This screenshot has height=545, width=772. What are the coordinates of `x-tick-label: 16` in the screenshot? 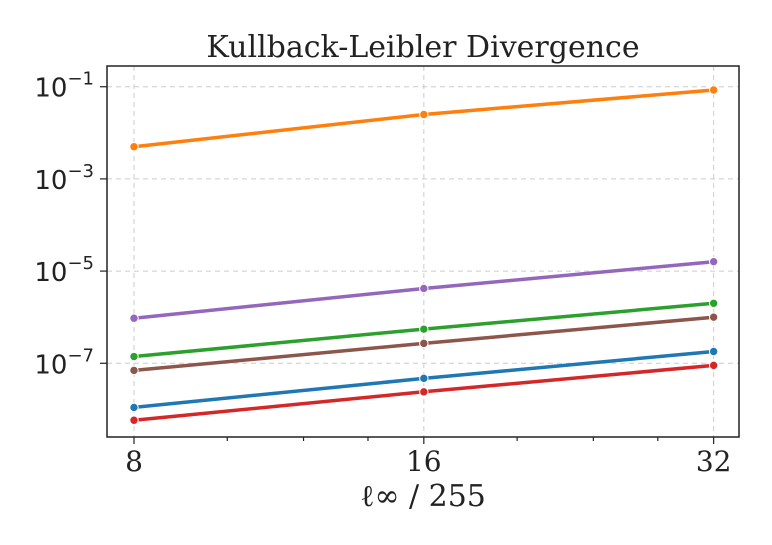 It's located at (424, 461).